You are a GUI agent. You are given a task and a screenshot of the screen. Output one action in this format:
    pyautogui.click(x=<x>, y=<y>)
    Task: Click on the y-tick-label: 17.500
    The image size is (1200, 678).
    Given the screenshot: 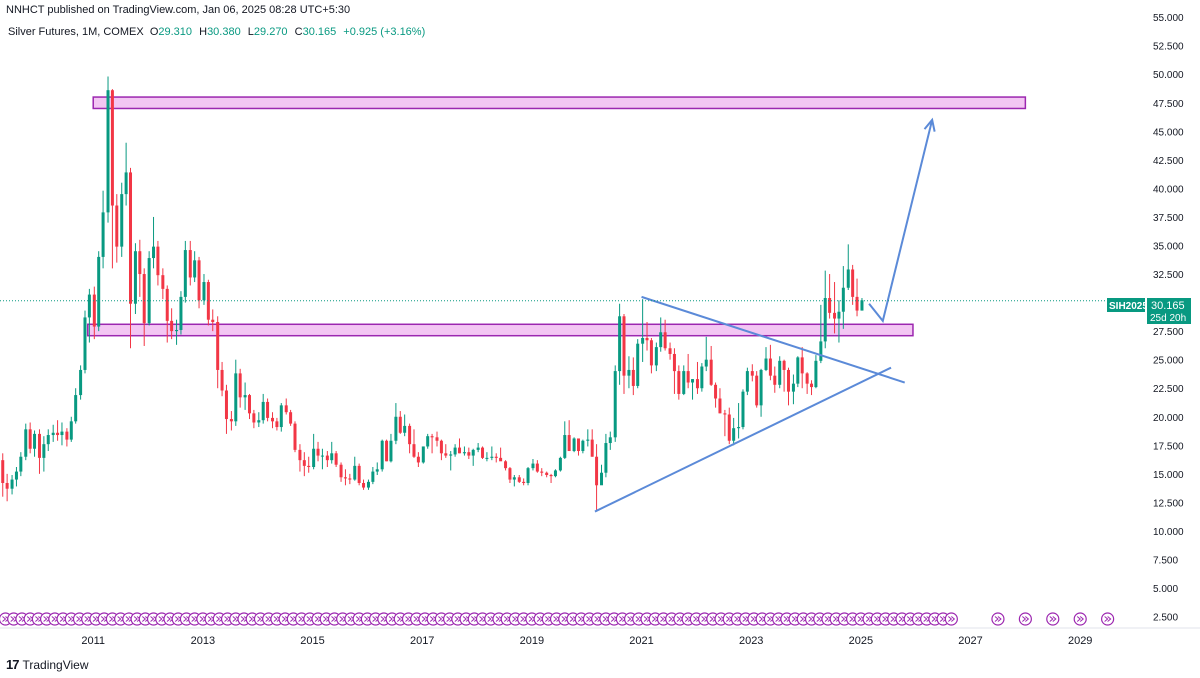 What is the action you would take?
    pyautogui.click(x=1168, y=446)
    